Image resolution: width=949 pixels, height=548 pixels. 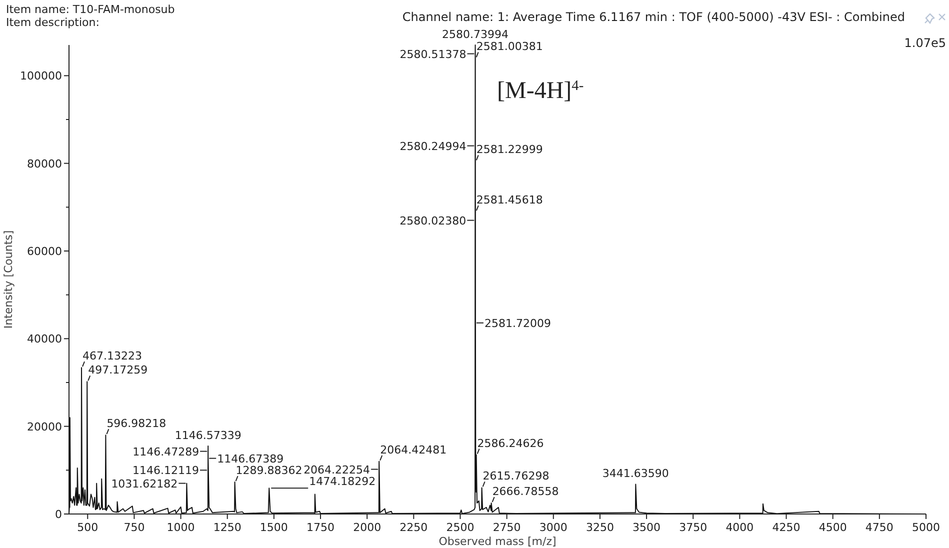 What do you see at coordinates (136, 423) in the screenshot?
I see `annotation: 596.98218` at bounding box center [136, 423].